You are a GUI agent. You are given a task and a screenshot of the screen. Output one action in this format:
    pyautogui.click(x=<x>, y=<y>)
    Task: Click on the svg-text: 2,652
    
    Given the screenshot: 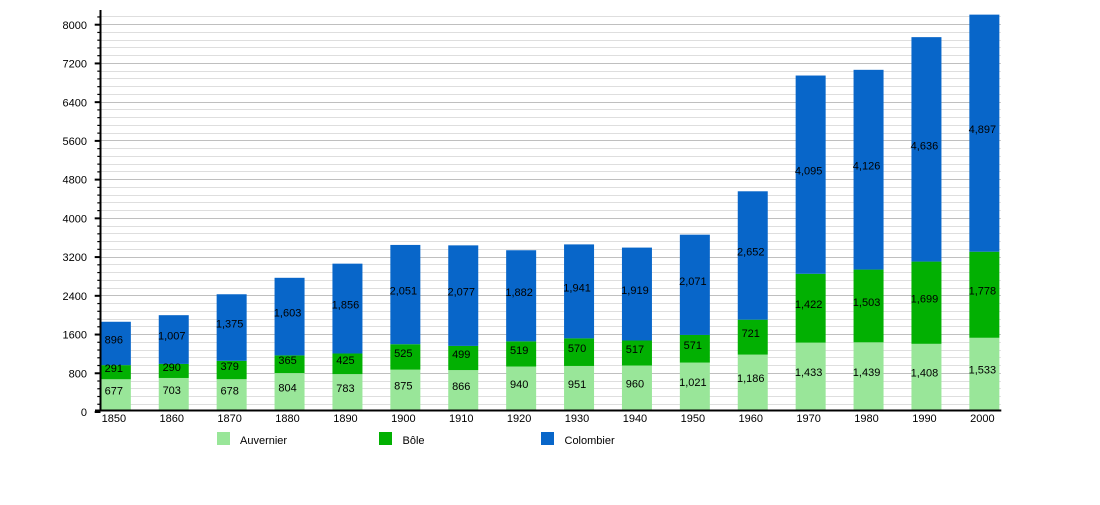 What is the action you would take?
    pyautogui.click(x=751, y=252)
    